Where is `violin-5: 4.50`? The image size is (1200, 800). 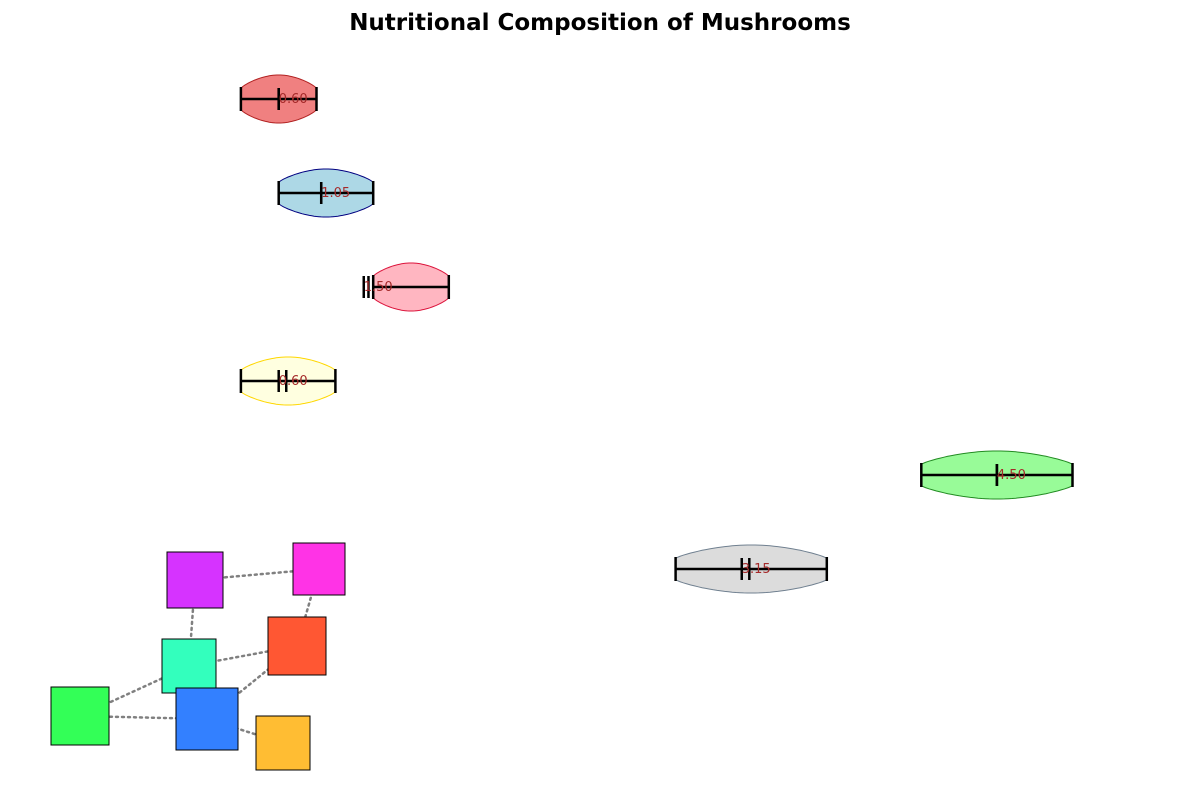
violin-5: 4.50 is located at coordinates (997, 475).